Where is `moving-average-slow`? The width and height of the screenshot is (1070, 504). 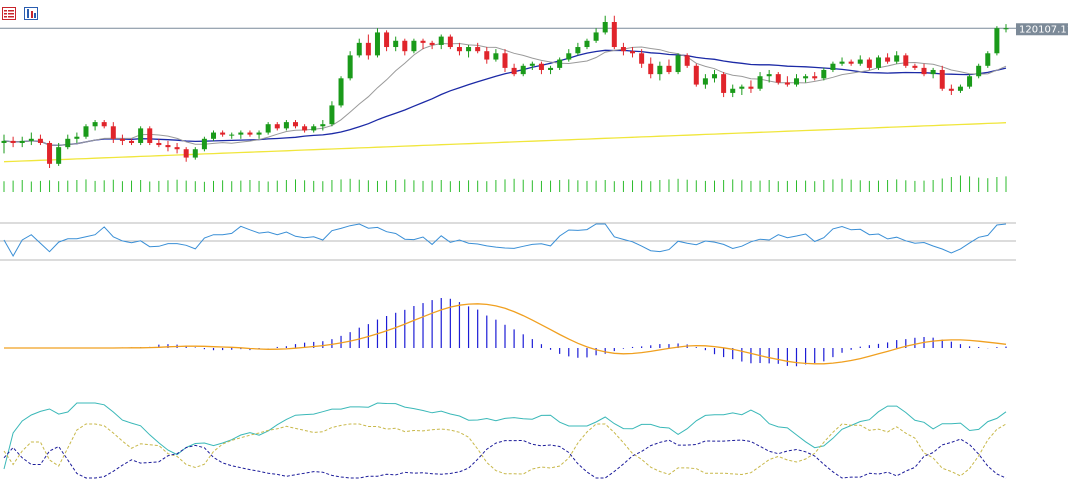
moving-average-slow is located at coordinates (505, 142).